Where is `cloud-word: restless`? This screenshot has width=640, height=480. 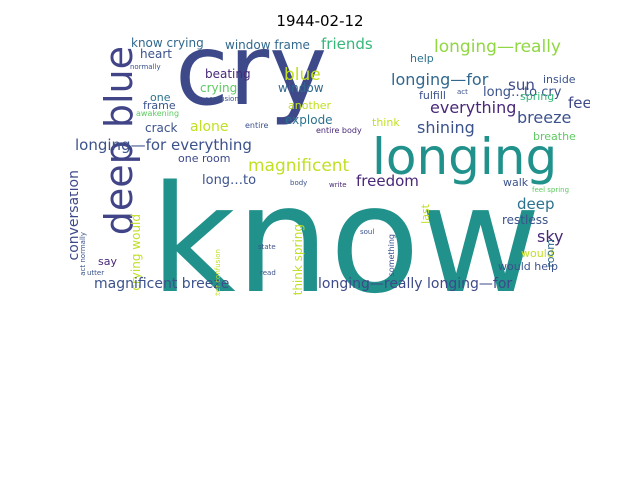
cloud-word: restless is located at coordinates (525, 220).